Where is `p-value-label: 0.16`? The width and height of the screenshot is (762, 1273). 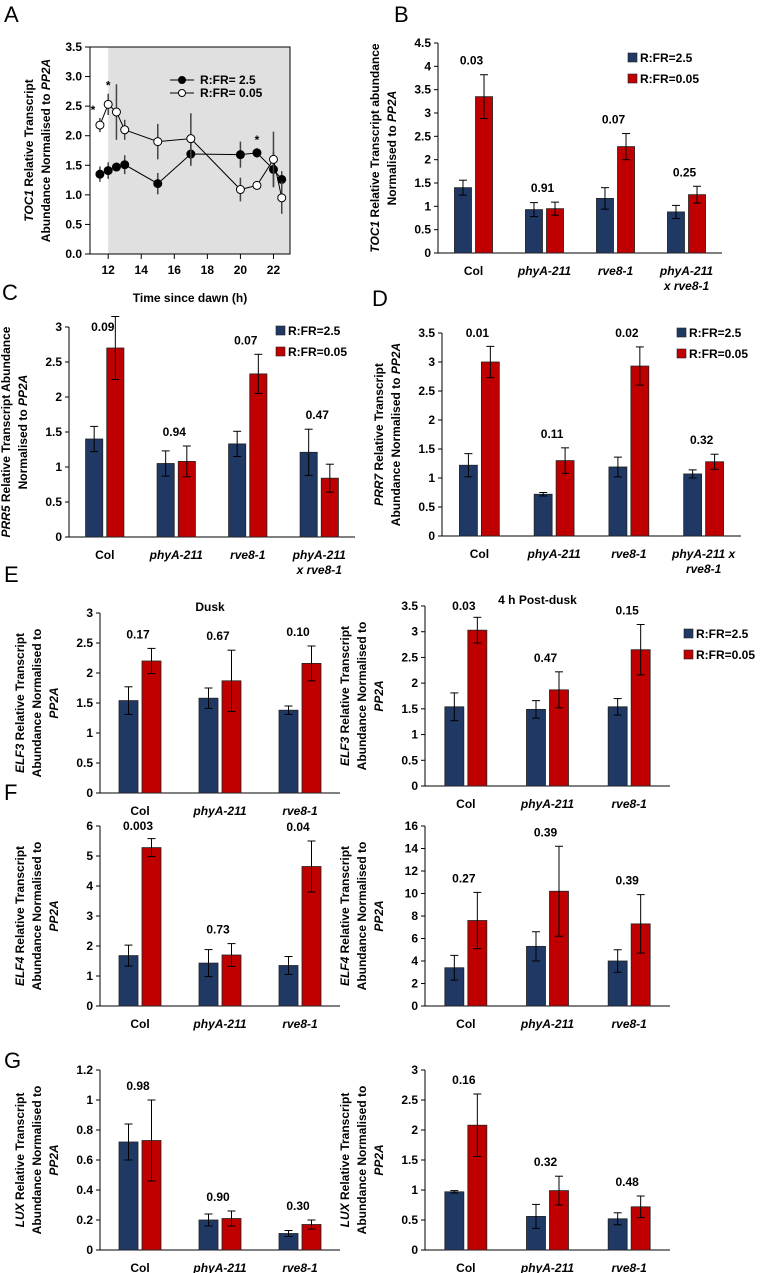
p-value-label: 0.16 is located at coordinates (464, 1080).